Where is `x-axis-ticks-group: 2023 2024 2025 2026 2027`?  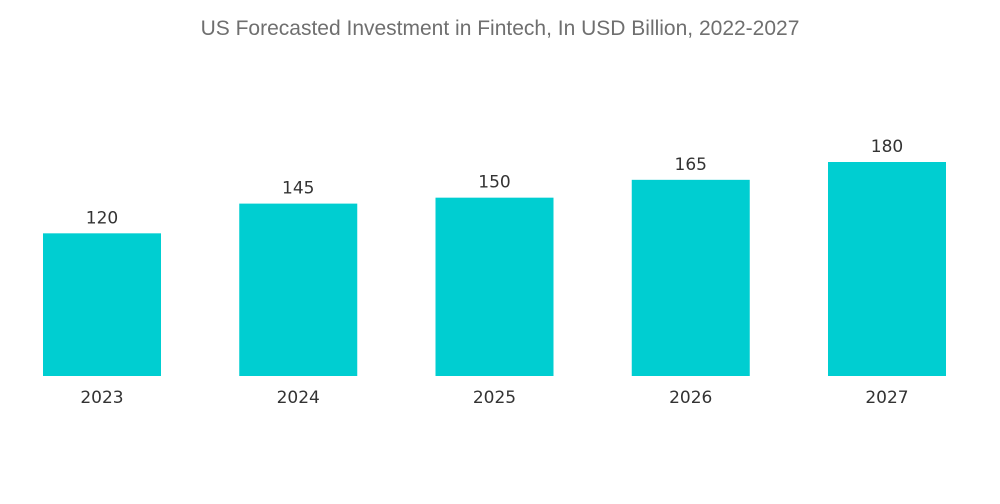 x-axis-ticks-group: 2023 2024 2025 2026 2027 is located at coordinates (494, 398).